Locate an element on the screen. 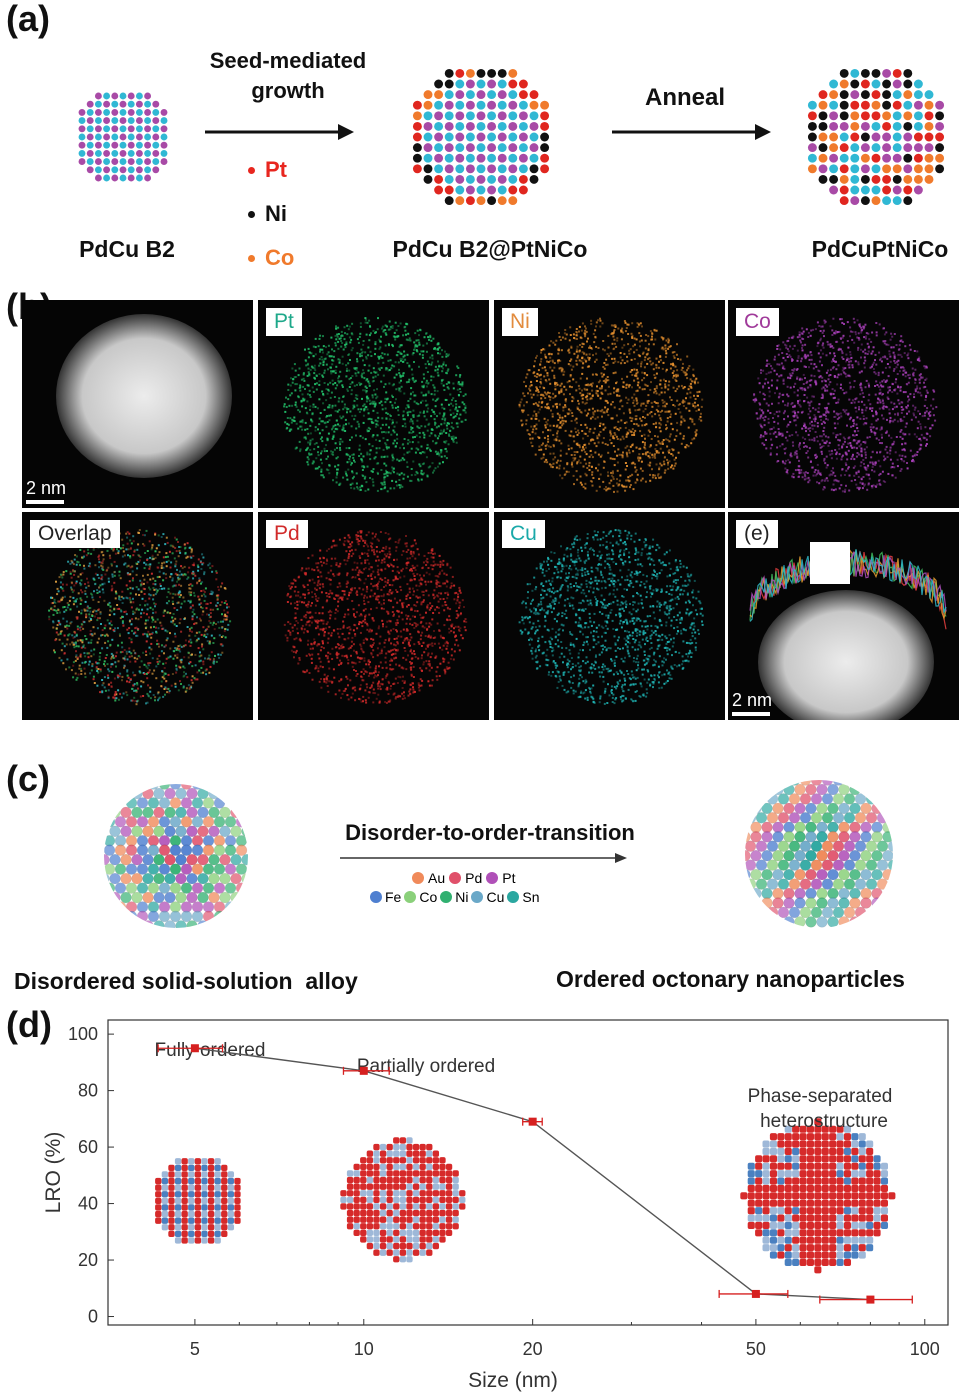 This screenshot has height=1395, width=980. ordered-nanoparticles-label: Ordered octonary nanoparticles is located at coordinates (730, 979).